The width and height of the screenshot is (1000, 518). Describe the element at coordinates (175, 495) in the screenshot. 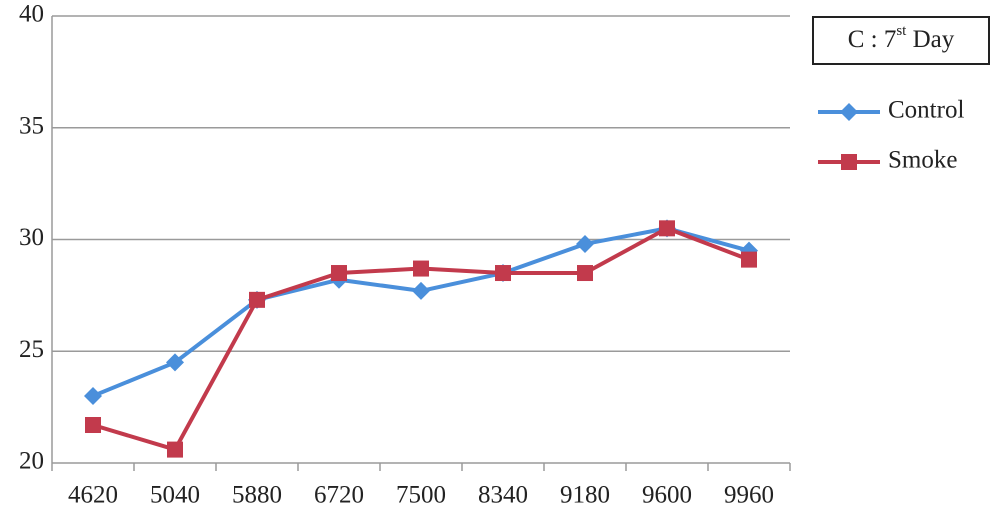

I see `x-tick-label: 5040` at that location.